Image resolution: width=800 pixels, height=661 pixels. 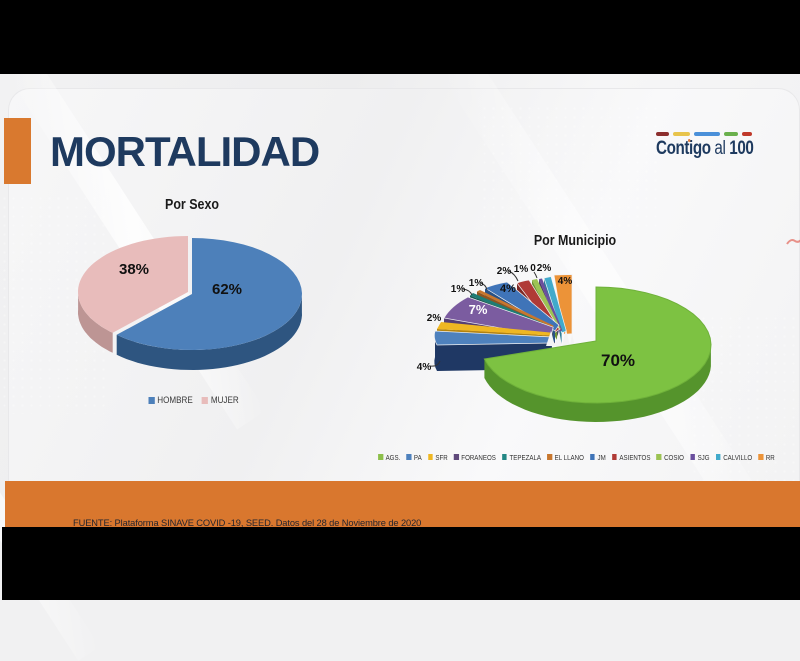 What do you see at coordinates (134, 269) in the screenshot?
I see `svg-text: 38%` at bounding box center [134, 269].